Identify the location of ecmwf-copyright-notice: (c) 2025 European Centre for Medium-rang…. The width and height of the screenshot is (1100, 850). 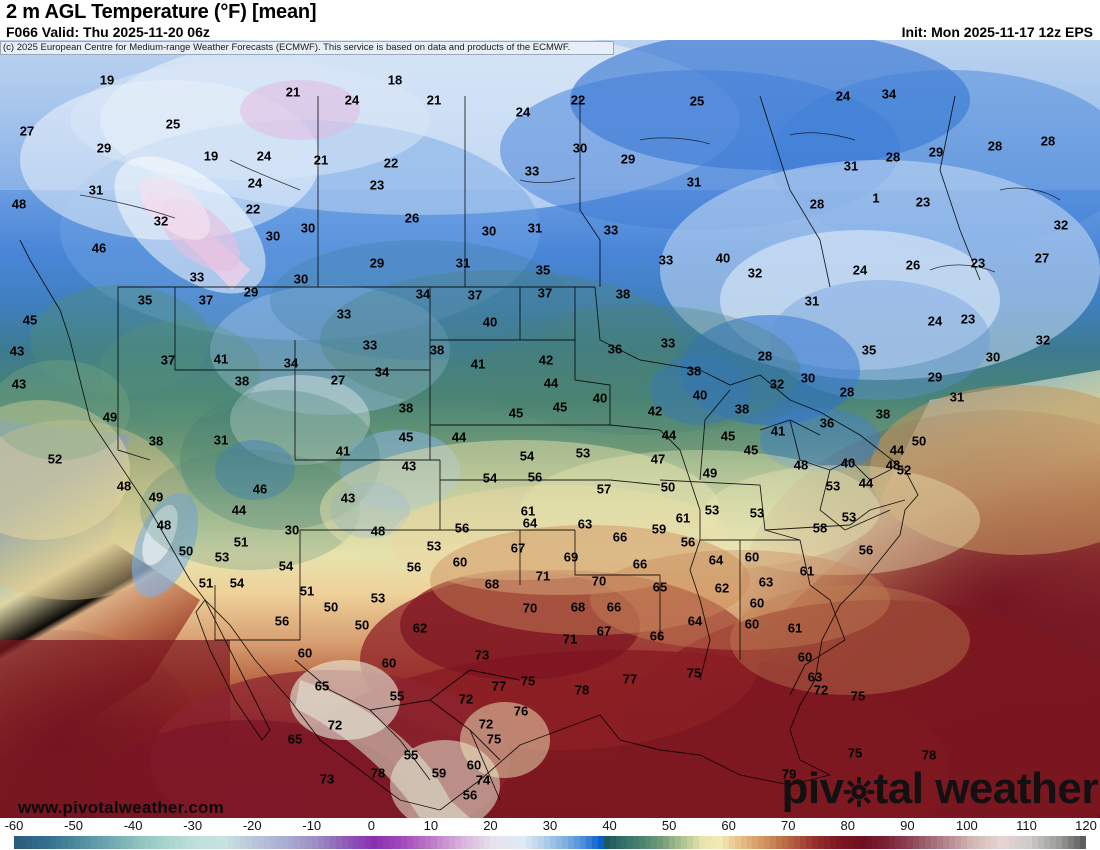
(307, 48).